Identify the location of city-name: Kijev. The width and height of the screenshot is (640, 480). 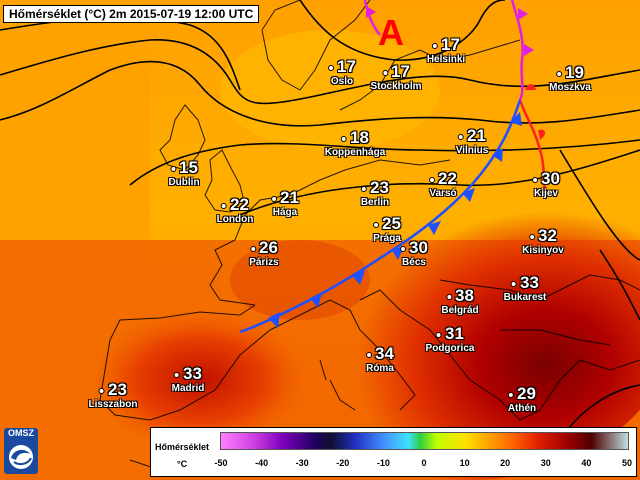
(546, 193).